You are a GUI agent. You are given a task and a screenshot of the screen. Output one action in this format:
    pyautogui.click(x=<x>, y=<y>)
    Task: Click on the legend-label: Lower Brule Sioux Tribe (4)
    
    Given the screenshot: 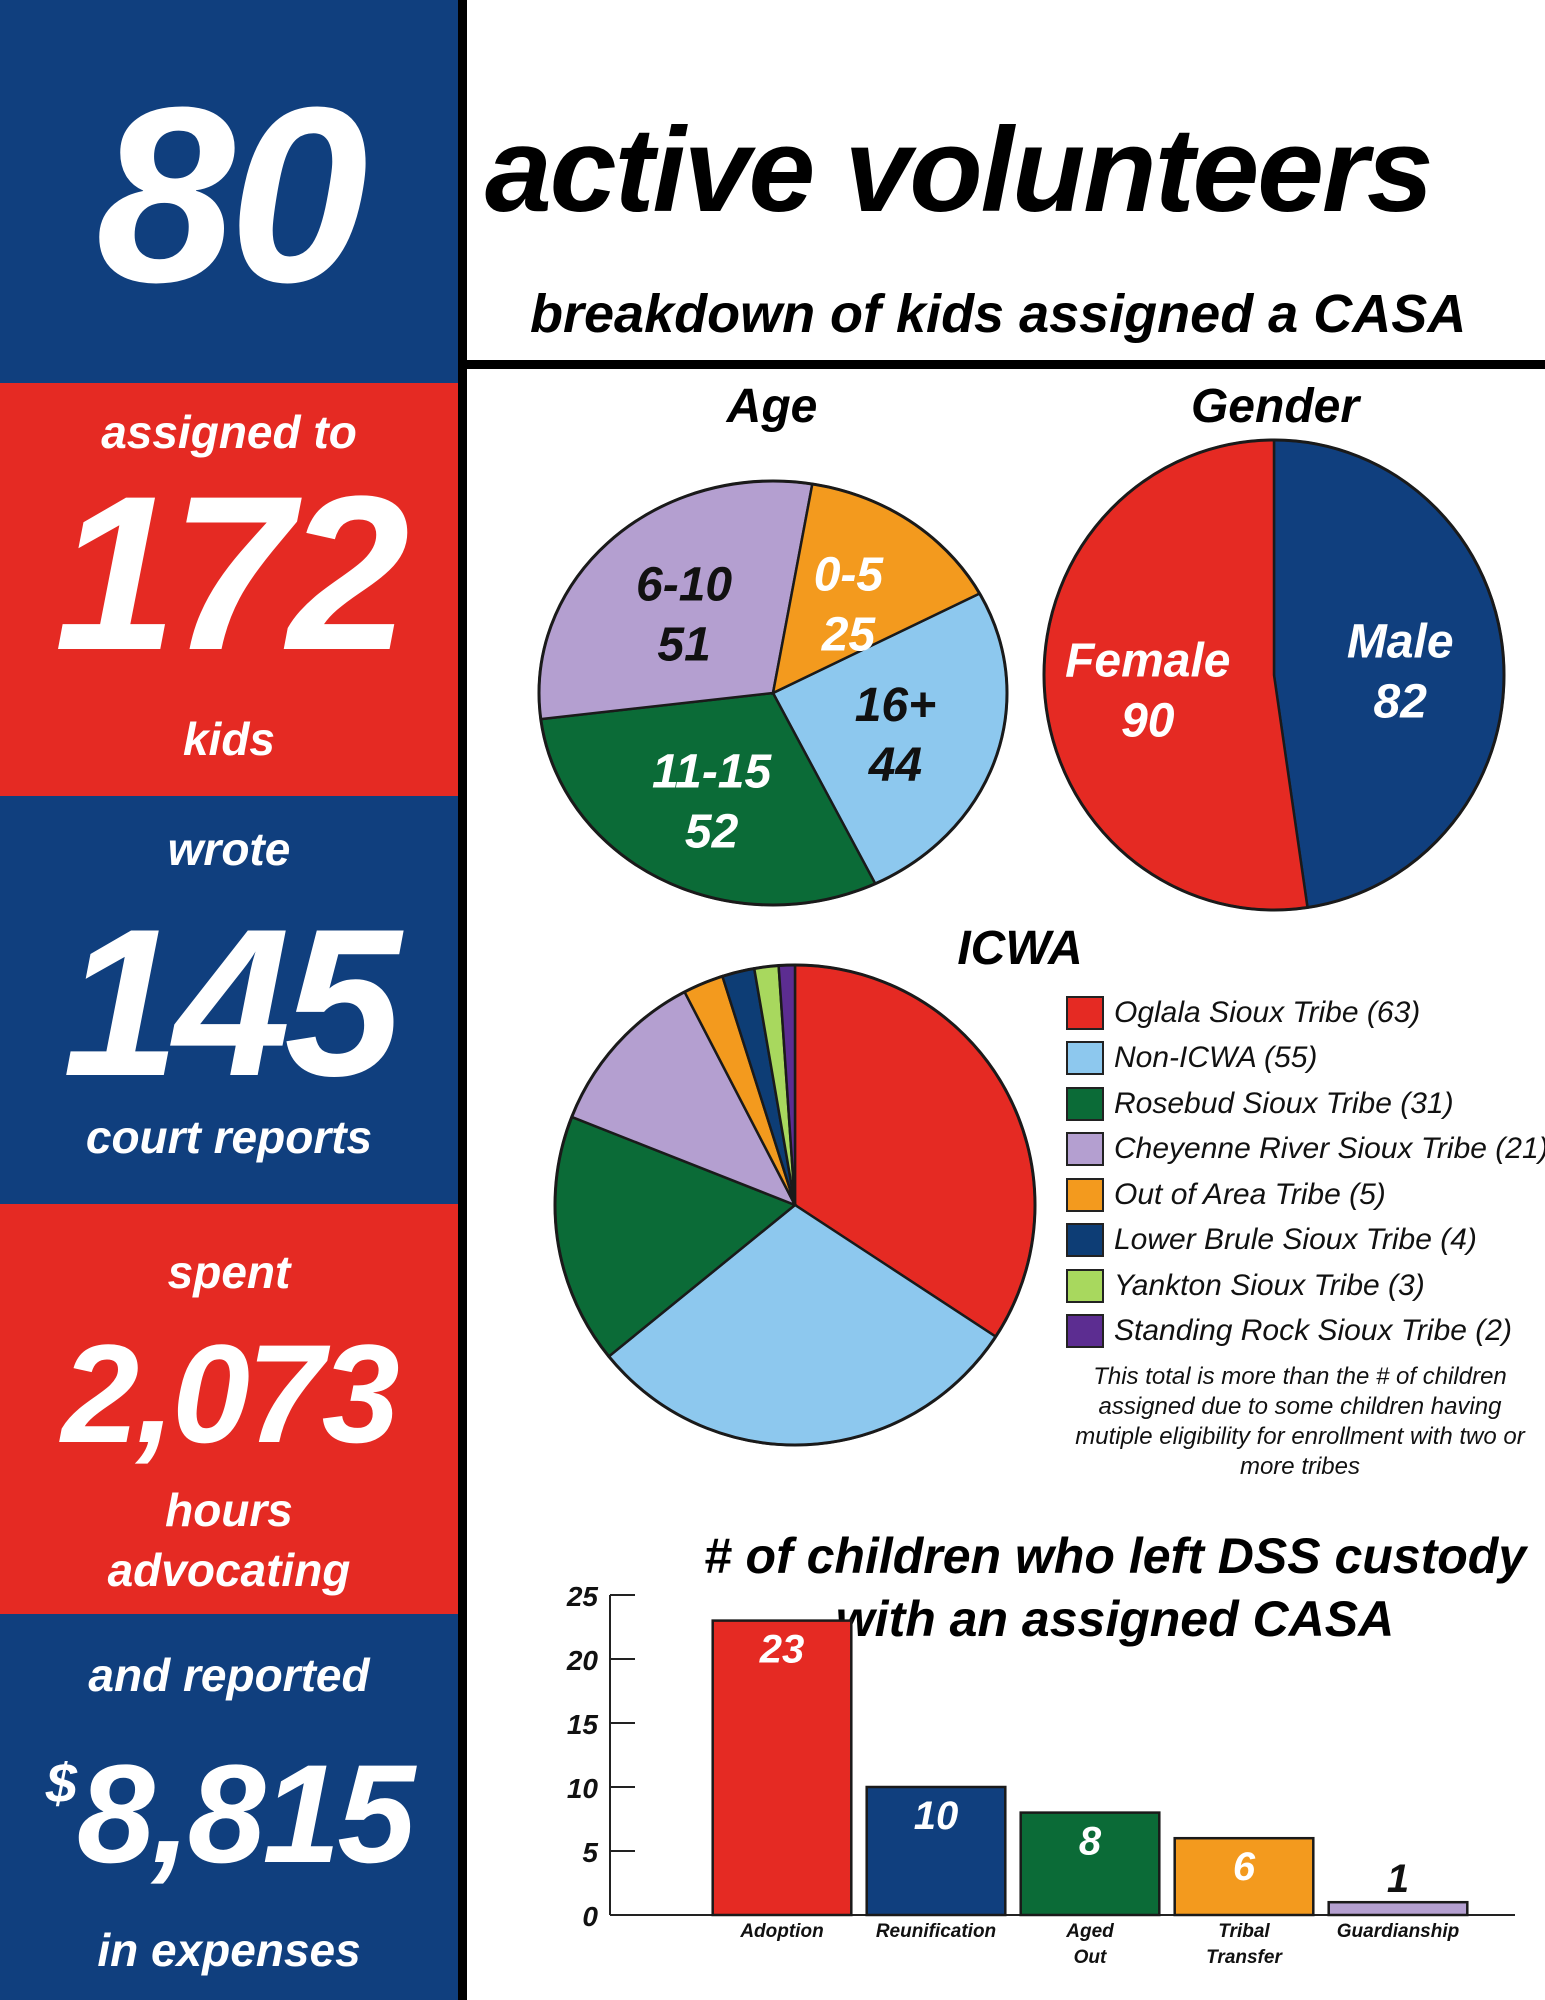 What is the action you would take?
    pyautogui.click(x=1295, y=1240)
    